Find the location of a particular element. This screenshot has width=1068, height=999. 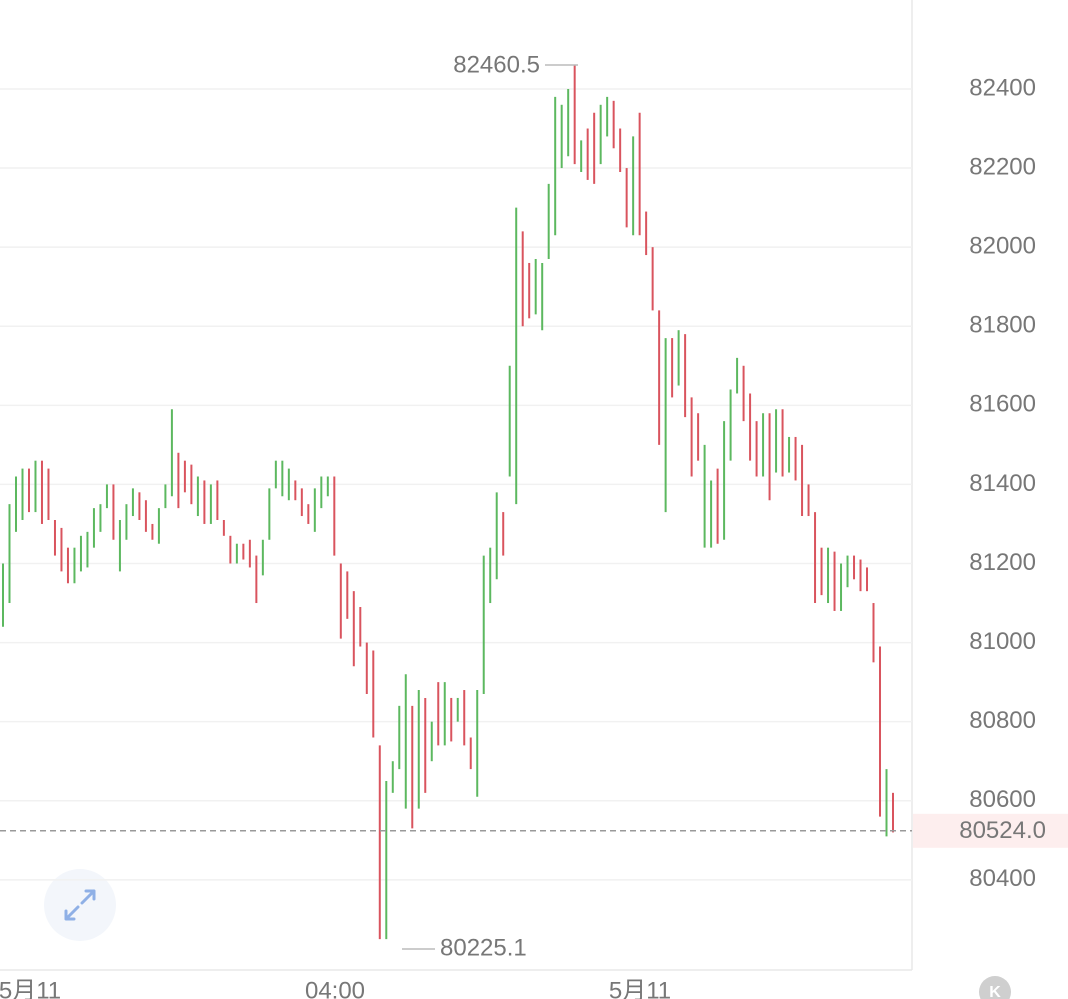

y-tick-label: 80600 is located at coordinates (1002, 799).